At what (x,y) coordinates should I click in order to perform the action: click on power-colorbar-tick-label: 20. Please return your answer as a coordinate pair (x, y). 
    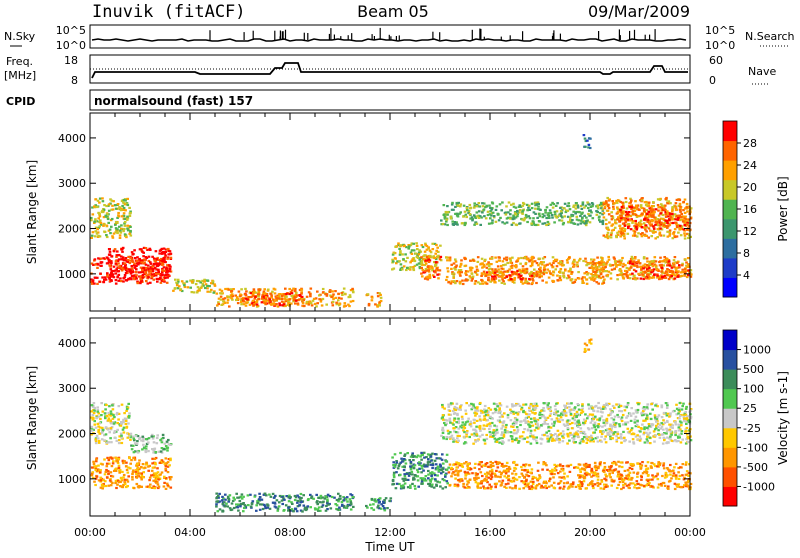
    Looking at the image, I should click on (750, 187).